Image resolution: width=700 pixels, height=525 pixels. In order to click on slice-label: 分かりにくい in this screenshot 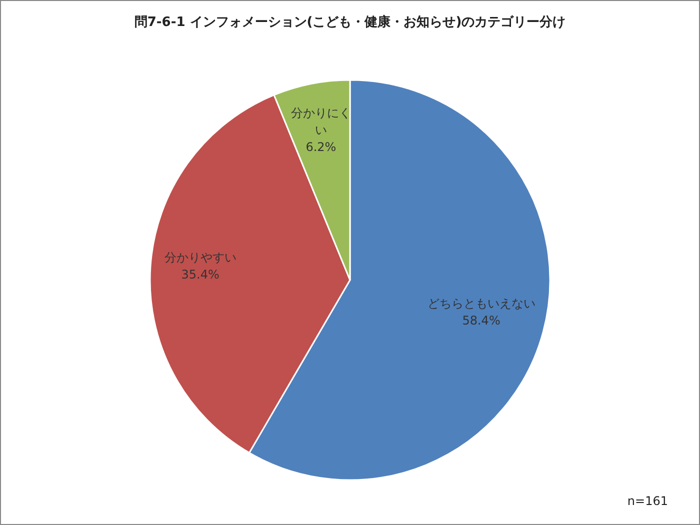, I will do `click(320, 121)`.